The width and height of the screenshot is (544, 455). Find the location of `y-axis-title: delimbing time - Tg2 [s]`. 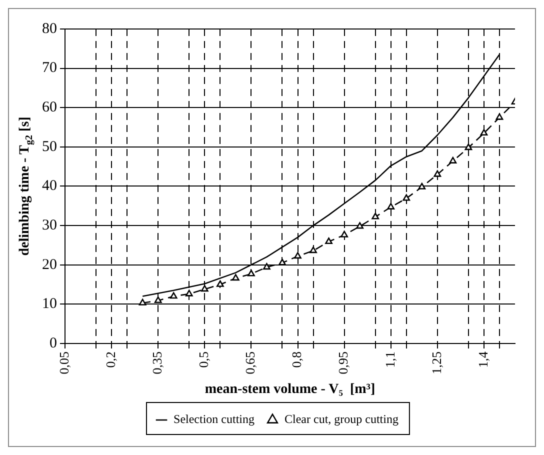

y-axis-title: delimbing time - Tg2 [s] is located at coordinates (26, 186).